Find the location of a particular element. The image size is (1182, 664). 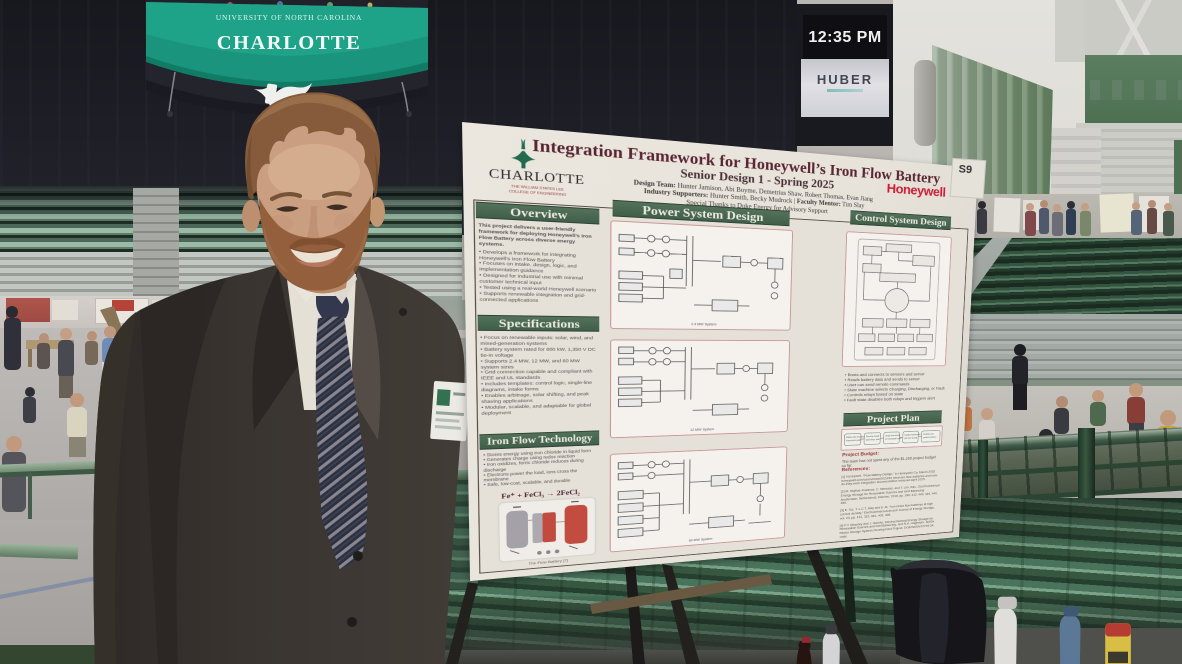

svg-text: framework goals is located at coordinates (853, 440).